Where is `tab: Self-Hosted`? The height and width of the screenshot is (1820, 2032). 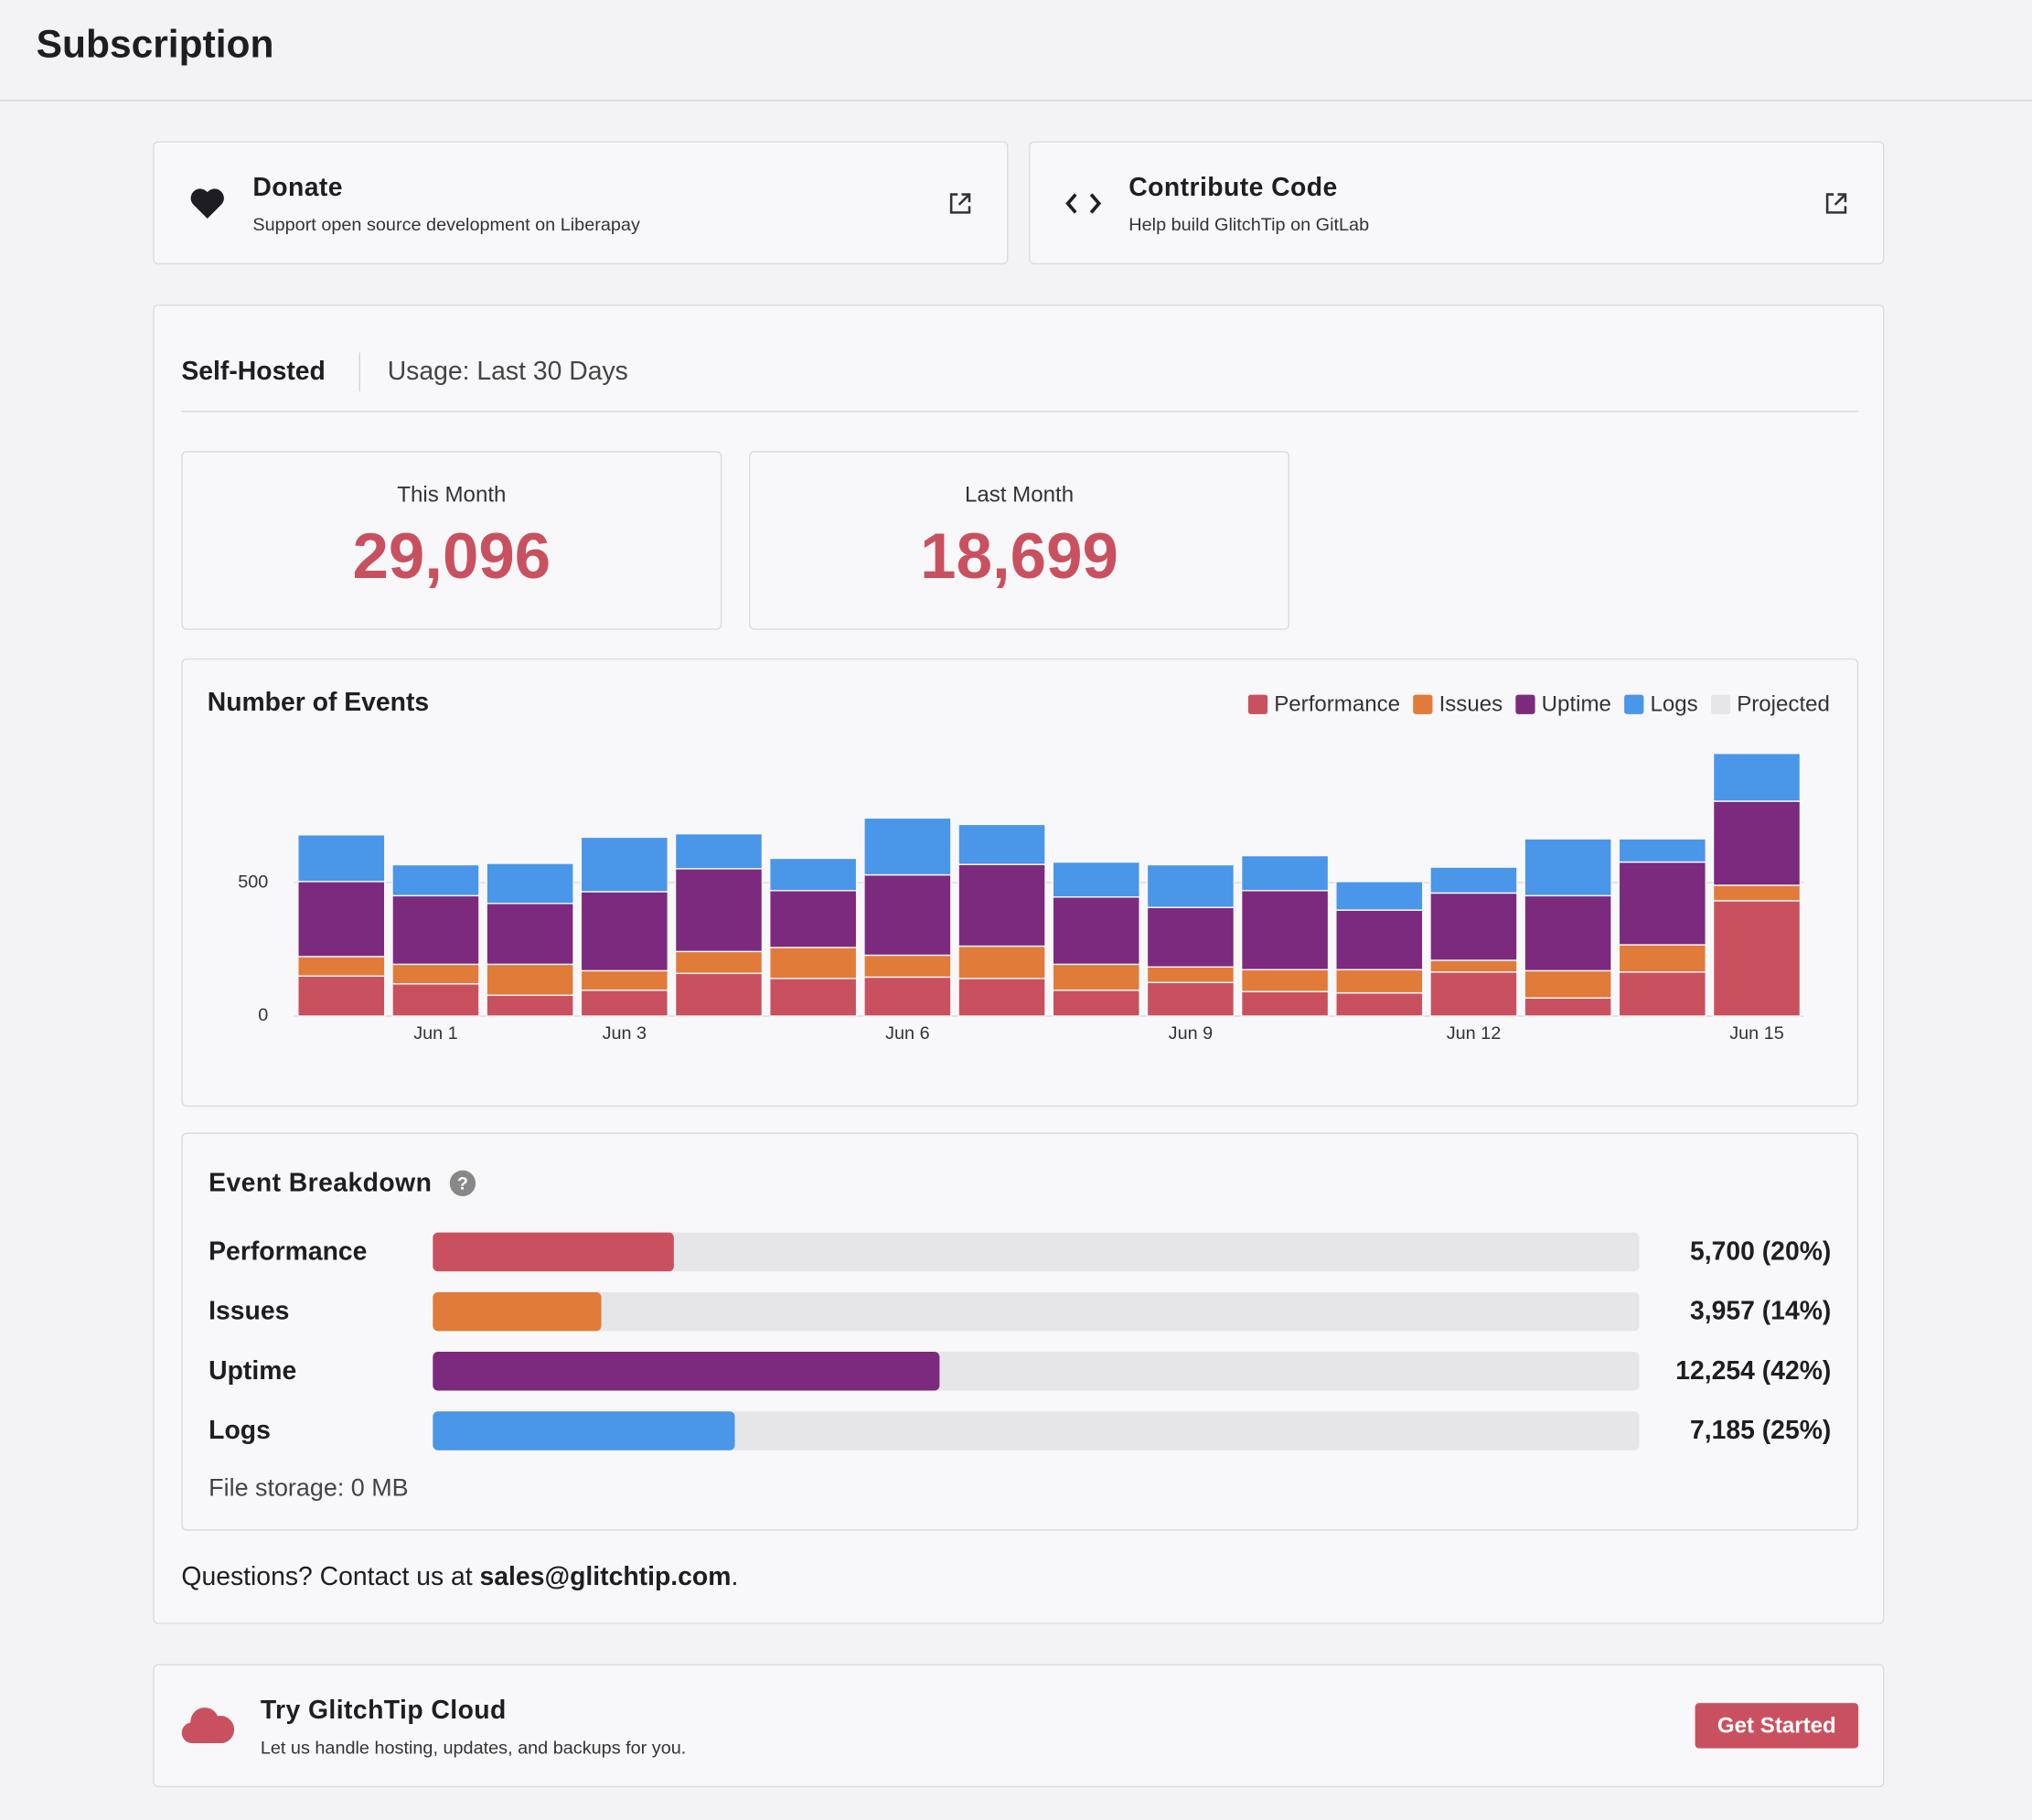
tab: Self-Hosted is located at coordinates (253, 372).